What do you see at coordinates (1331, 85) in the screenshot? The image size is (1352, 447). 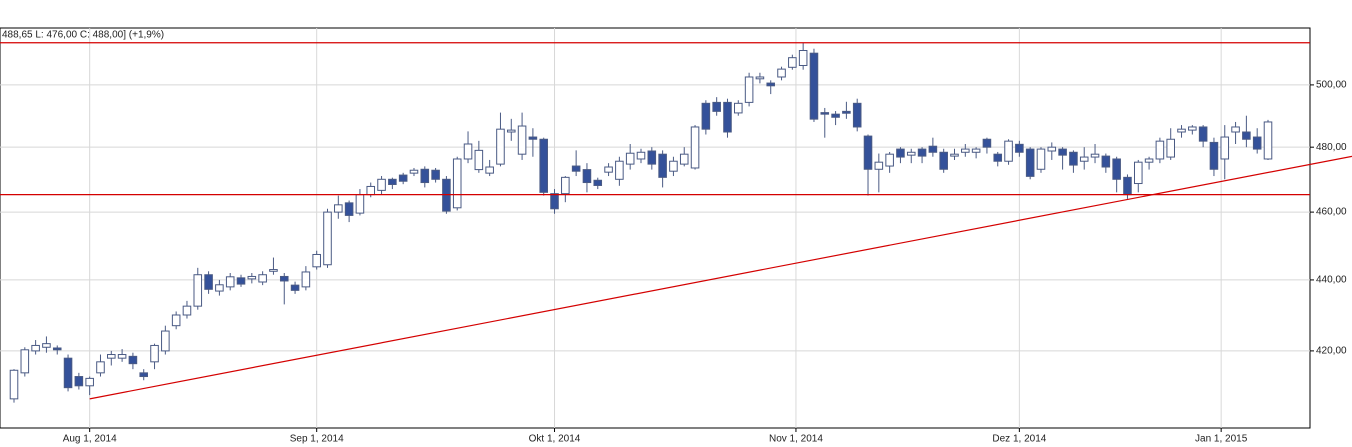 I see `y-tick-label: 500,00` at bounding box center [1331, 85].